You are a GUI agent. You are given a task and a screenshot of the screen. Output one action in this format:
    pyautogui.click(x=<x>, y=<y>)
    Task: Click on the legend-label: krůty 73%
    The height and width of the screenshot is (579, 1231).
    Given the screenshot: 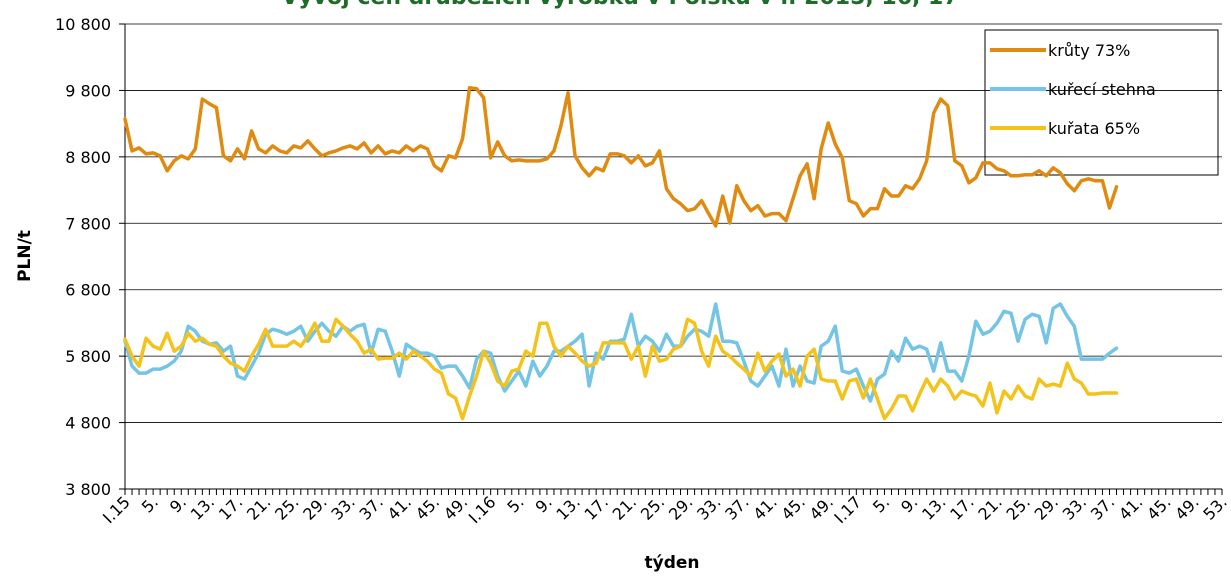 What is the action you would take?
    pyautogui.click(x=1089, y=50)
    